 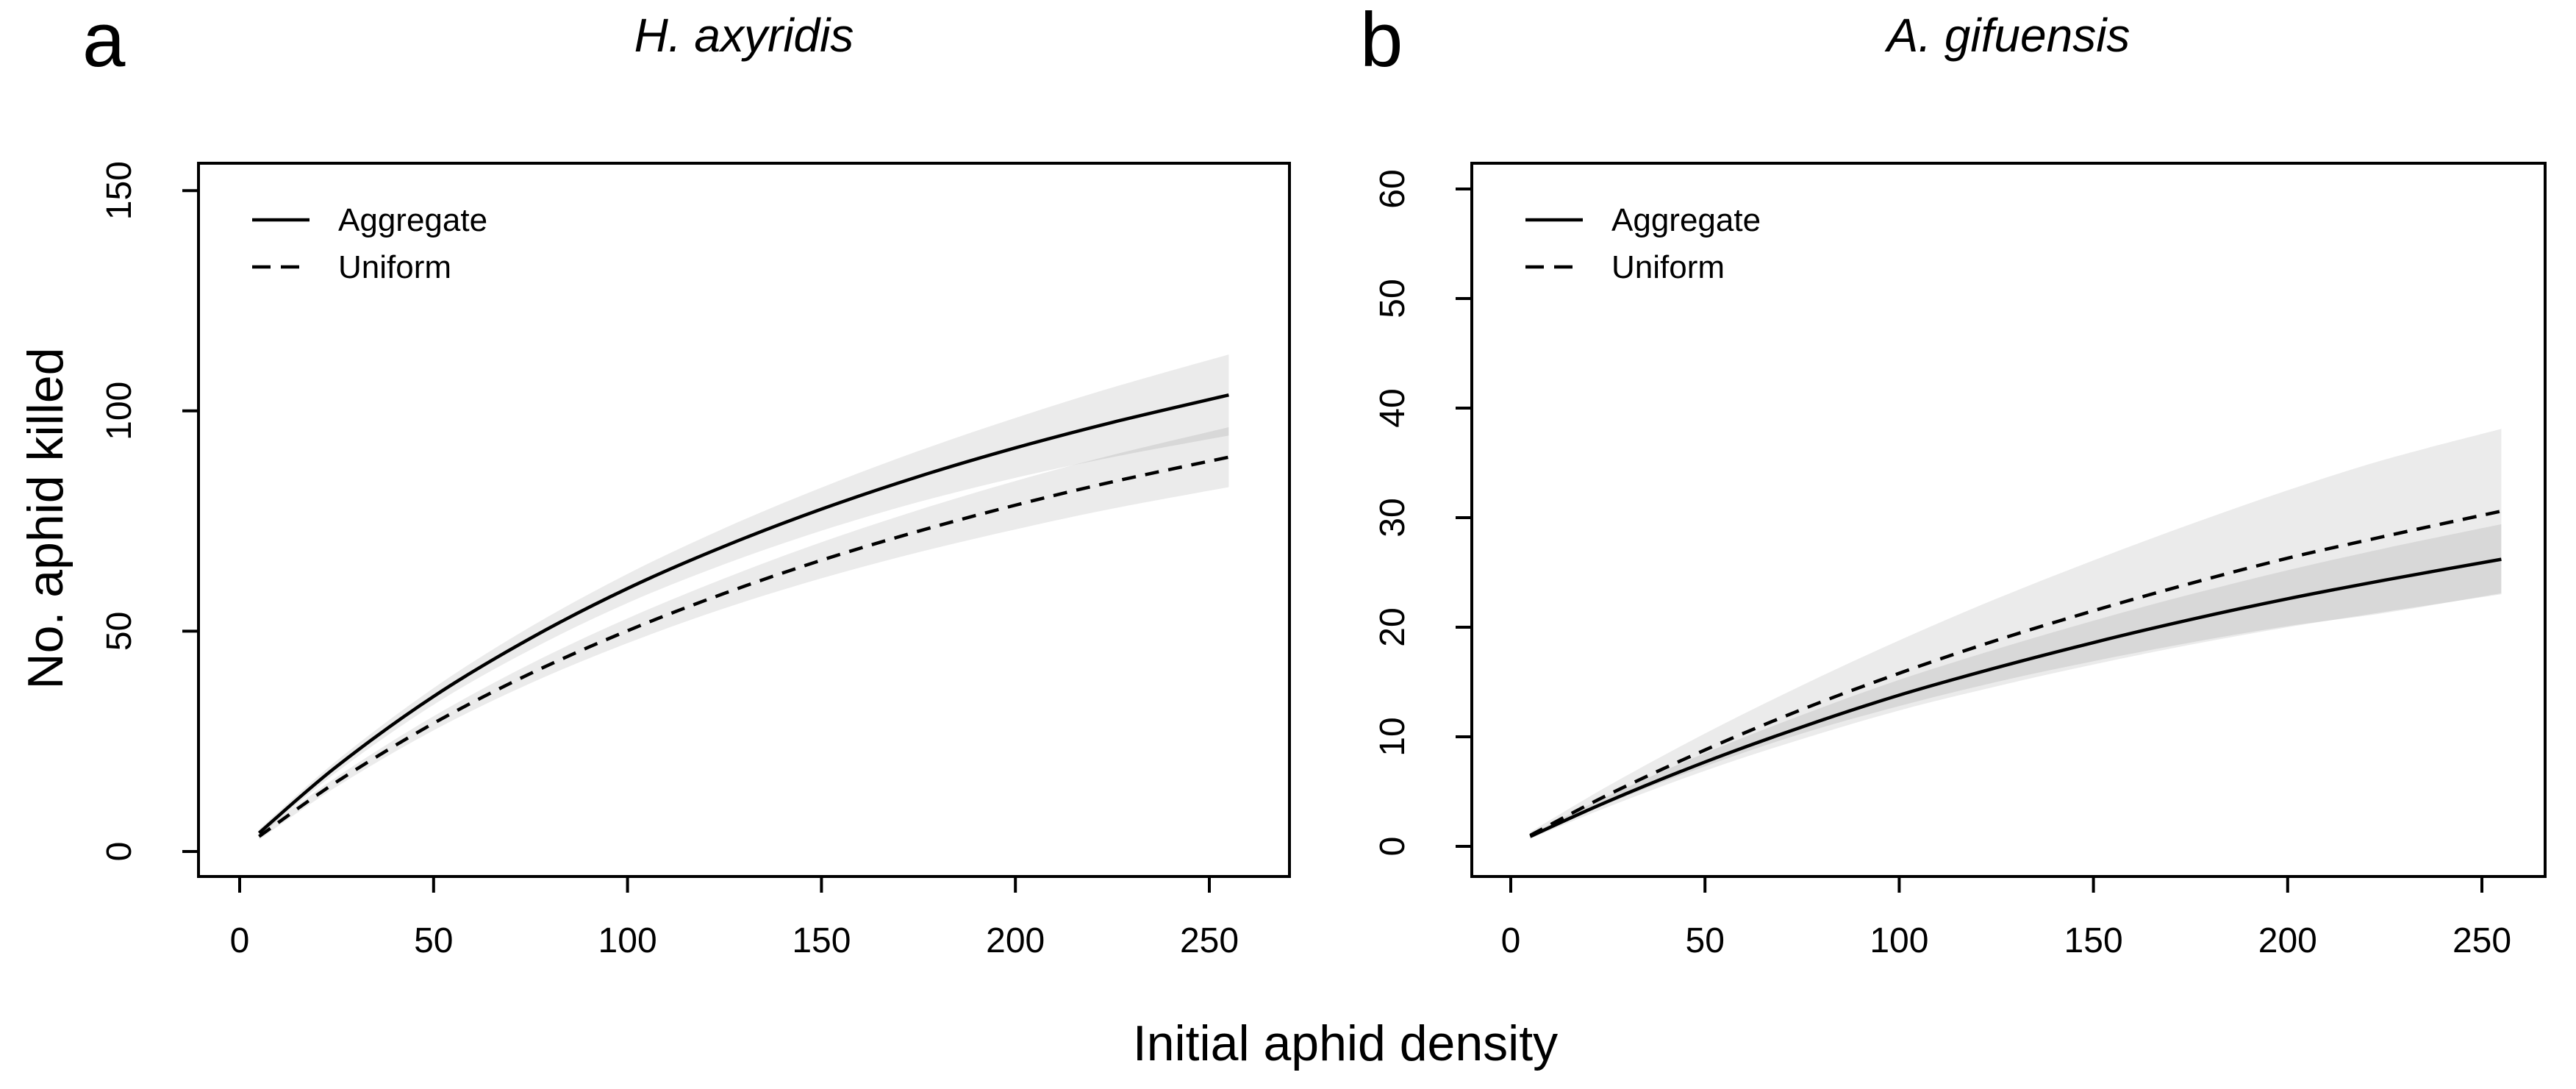 I want to click on y-tick-label: 30, so click(x=1392, y=517).